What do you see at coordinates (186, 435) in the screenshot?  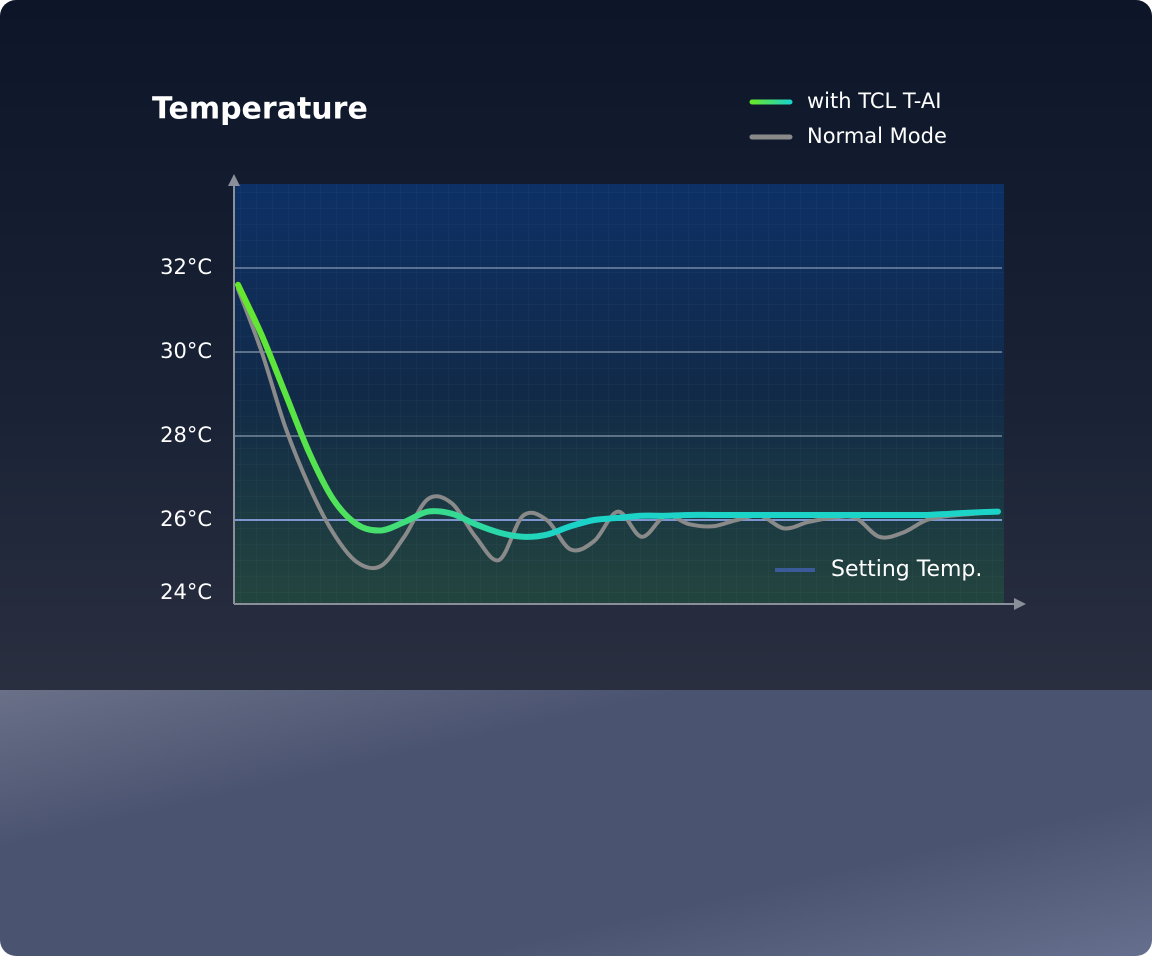 I see `y-tick-label: 28°C` at bounding box center [186, 435].